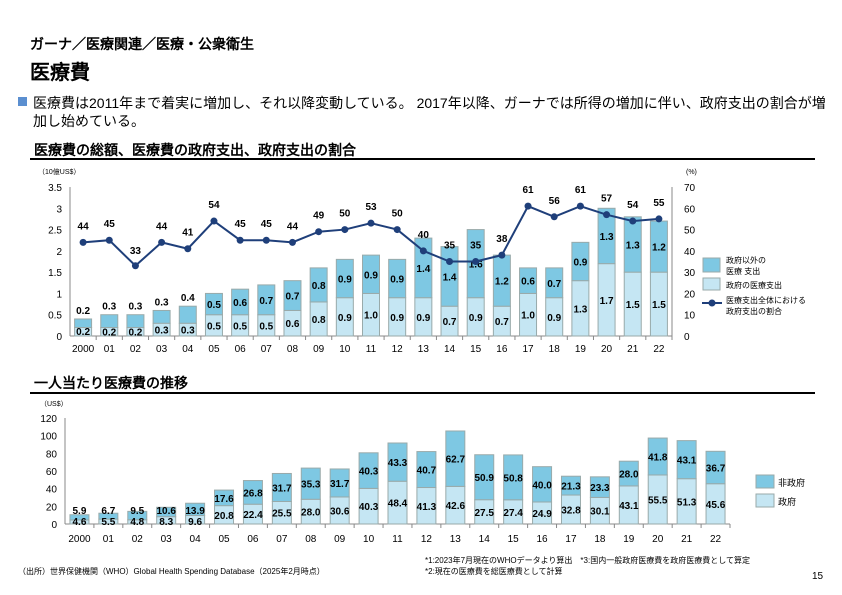 The width and height of the screenshot is (842, 595). I want to click on bar-label-government: 40.3, so click(369, 507).